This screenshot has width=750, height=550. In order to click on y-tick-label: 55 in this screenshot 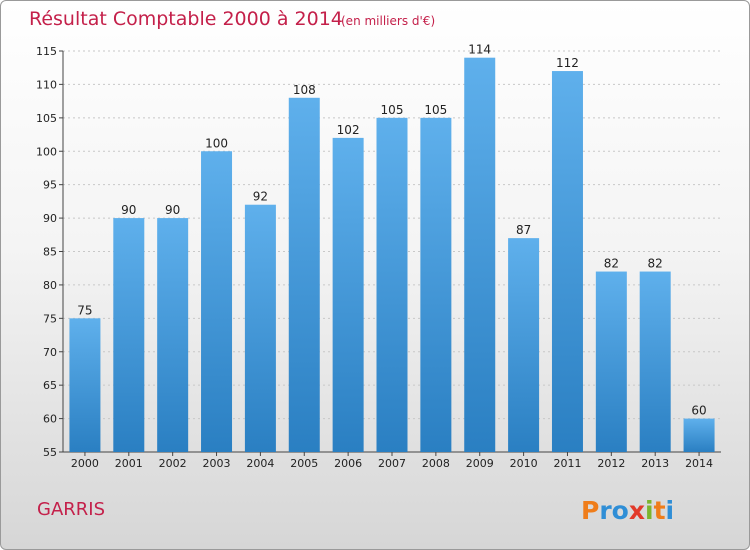, I will do `click(50, 452)`.